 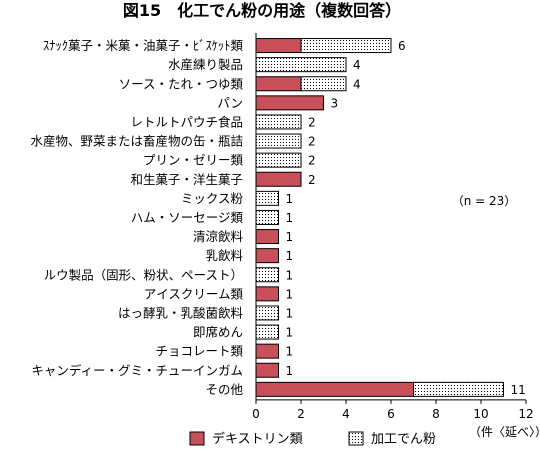 What do you see at coordinates (197, 438) in the screenshot?
I see `legend-swatch-dextrin` at bounding box center [197, 438].